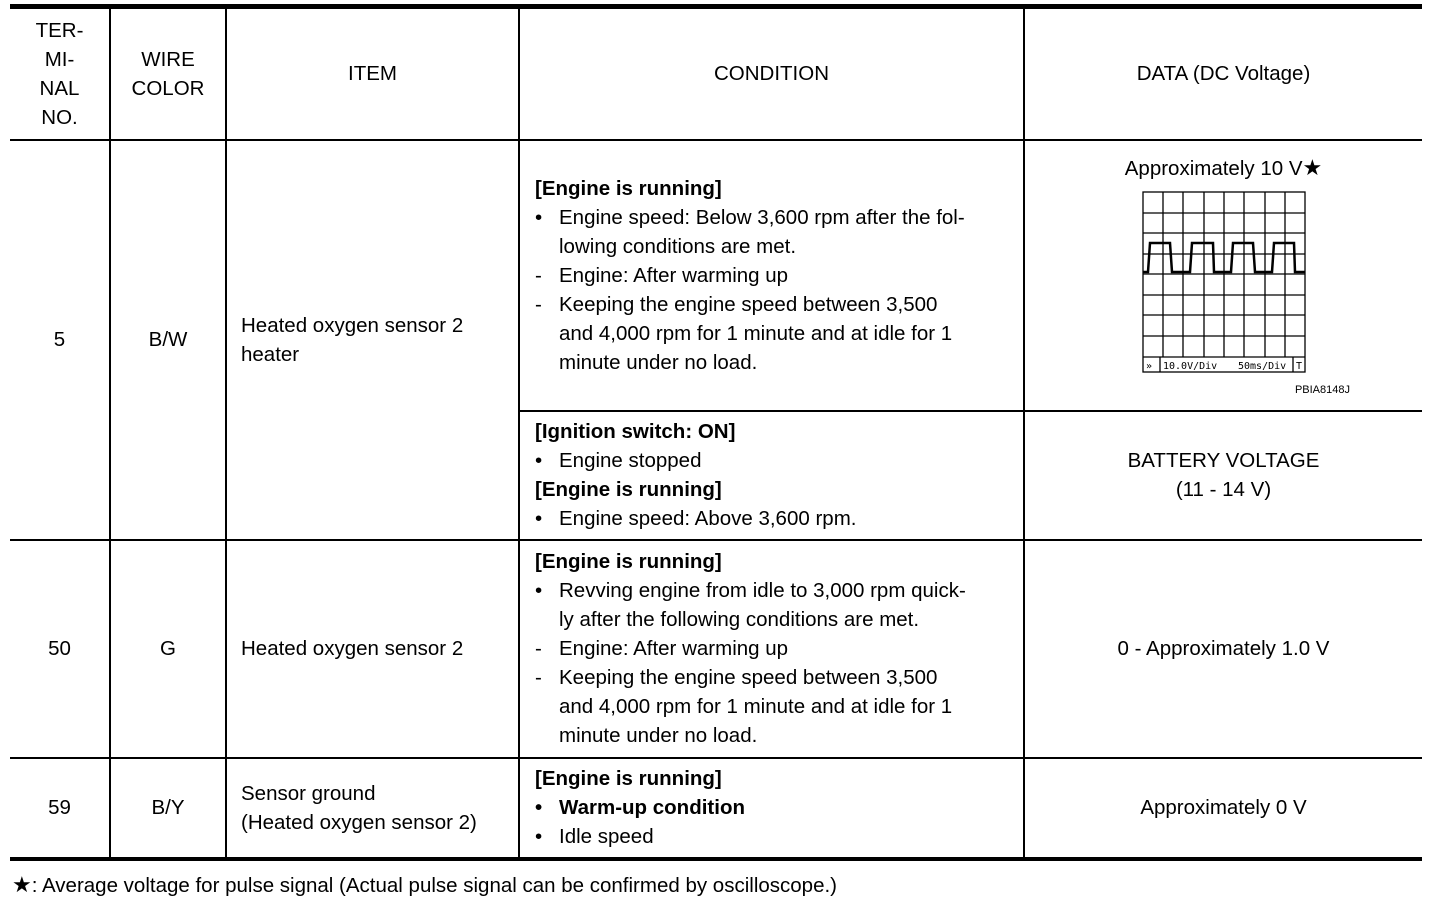  I want to click on scope-volt-div: 10.0V/Div, so click(1190, 366).